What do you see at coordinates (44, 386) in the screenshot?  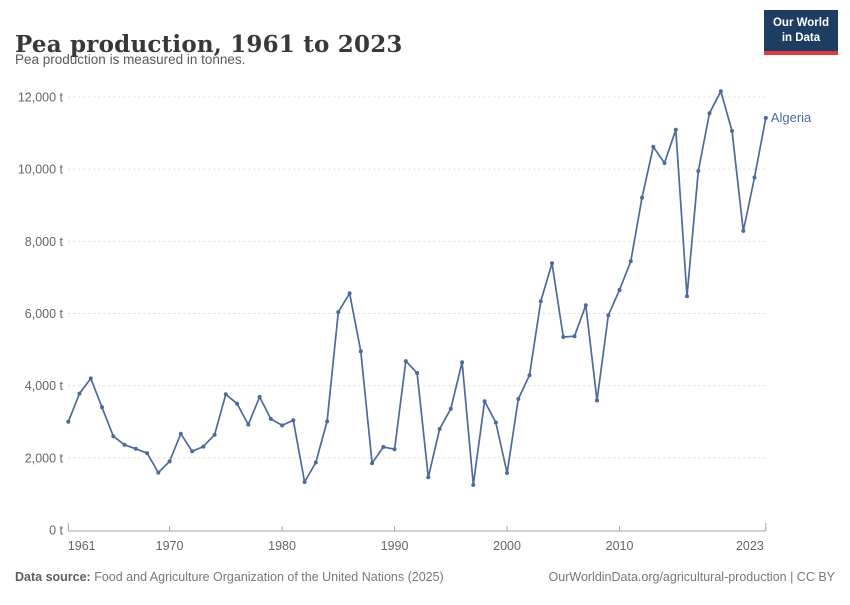 I see `y-axis-tick-label: 4,000 t` at bounding box center [44, 386].